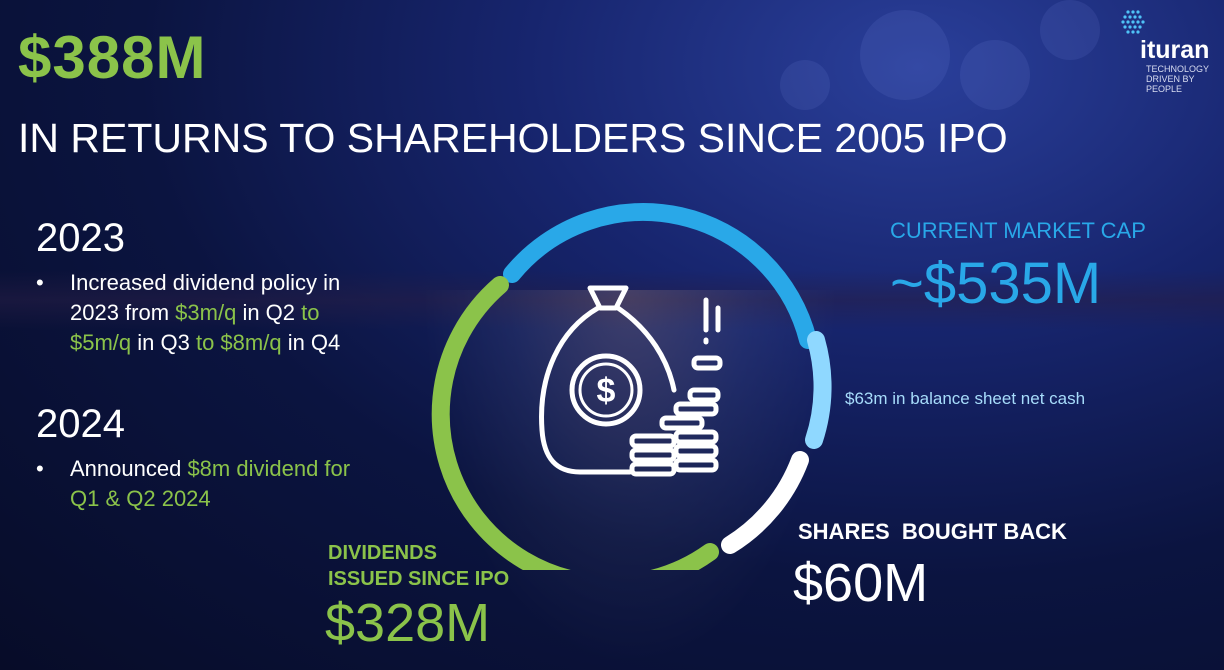  What do you see at coordinates (163, 342) in the screenshot?
I see `body-text: in Q3` at bounding box center [163, 342].